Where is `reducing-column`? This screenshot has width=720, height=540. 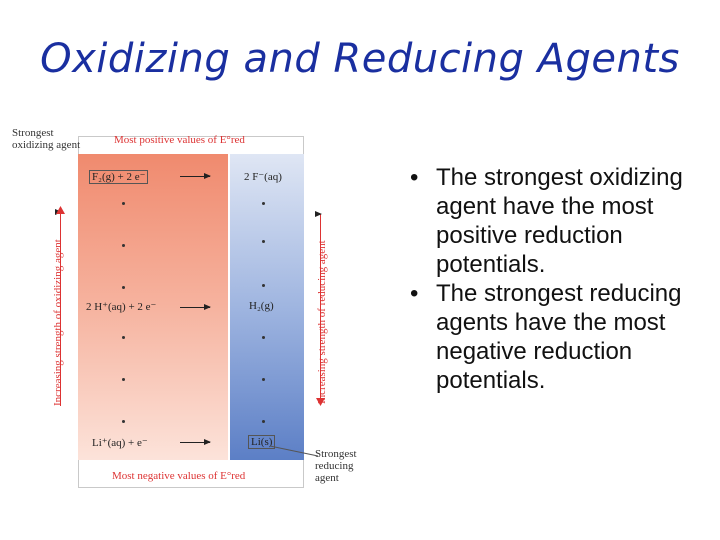
reducing-column is located at coordinates (267, 307).